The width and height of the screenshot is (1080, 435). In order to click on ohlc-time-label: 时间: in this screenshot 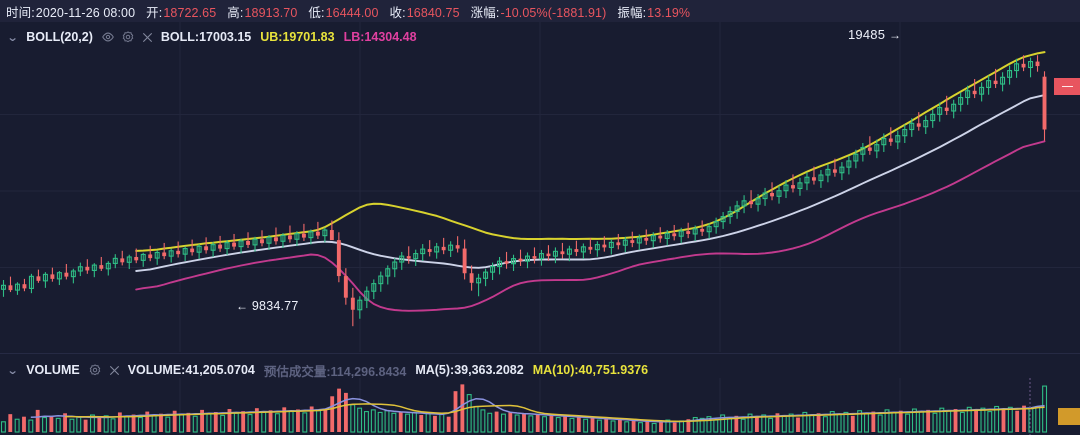, I will do `click(20, 12)`.